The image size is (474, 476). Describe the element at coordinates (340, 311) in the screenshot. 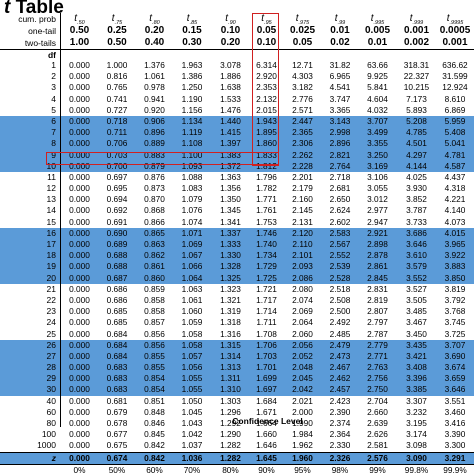

I see `value-cell: 2.500` at that location.